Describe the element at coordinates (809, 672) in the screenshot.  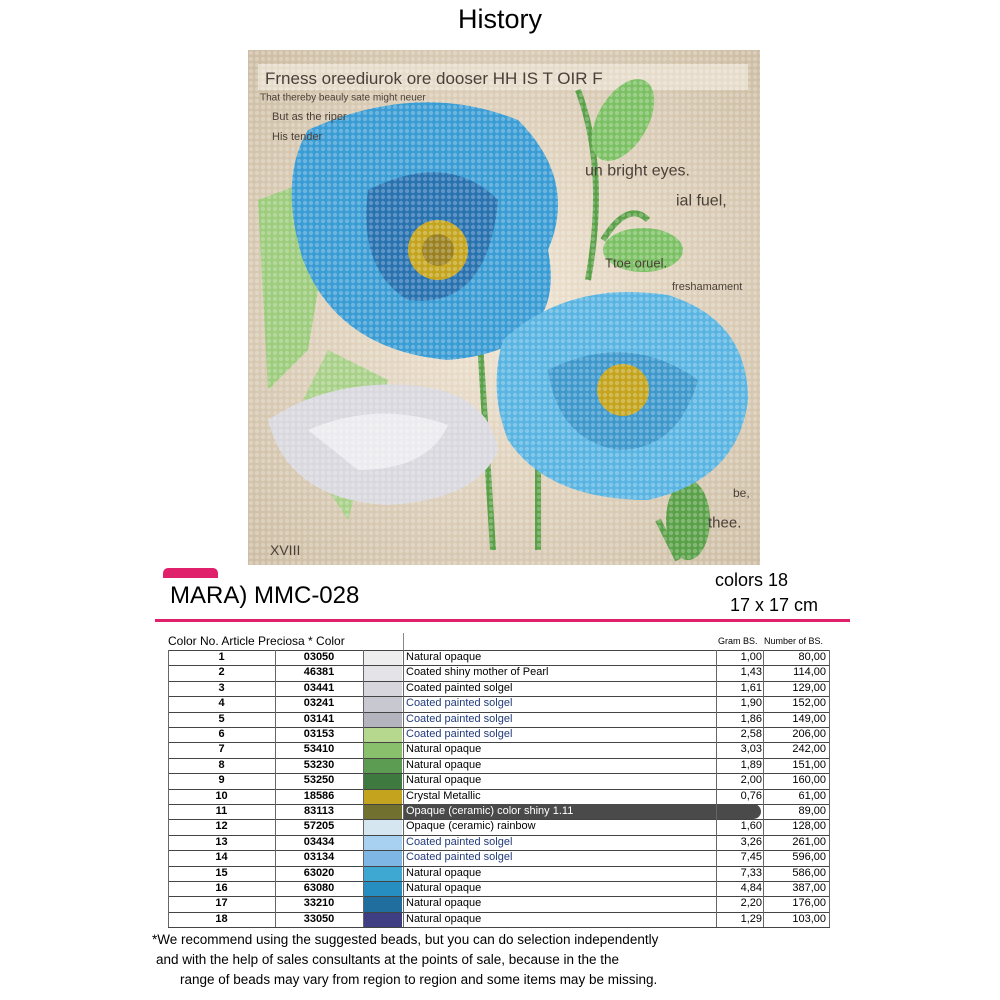
I see `count: 114,00` at that location.